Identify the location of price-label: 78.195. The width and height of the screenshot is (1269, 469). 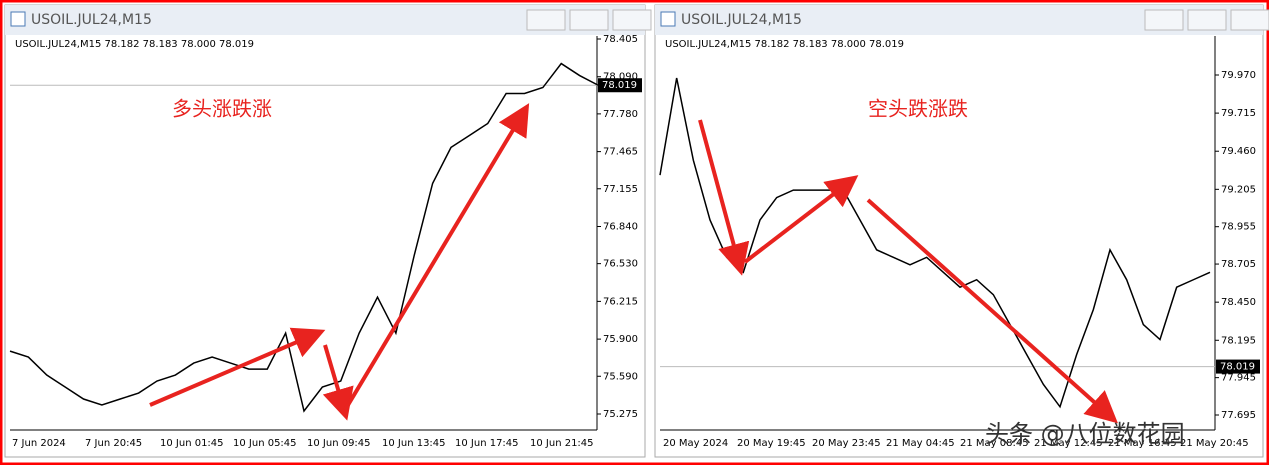
(1238, 340).